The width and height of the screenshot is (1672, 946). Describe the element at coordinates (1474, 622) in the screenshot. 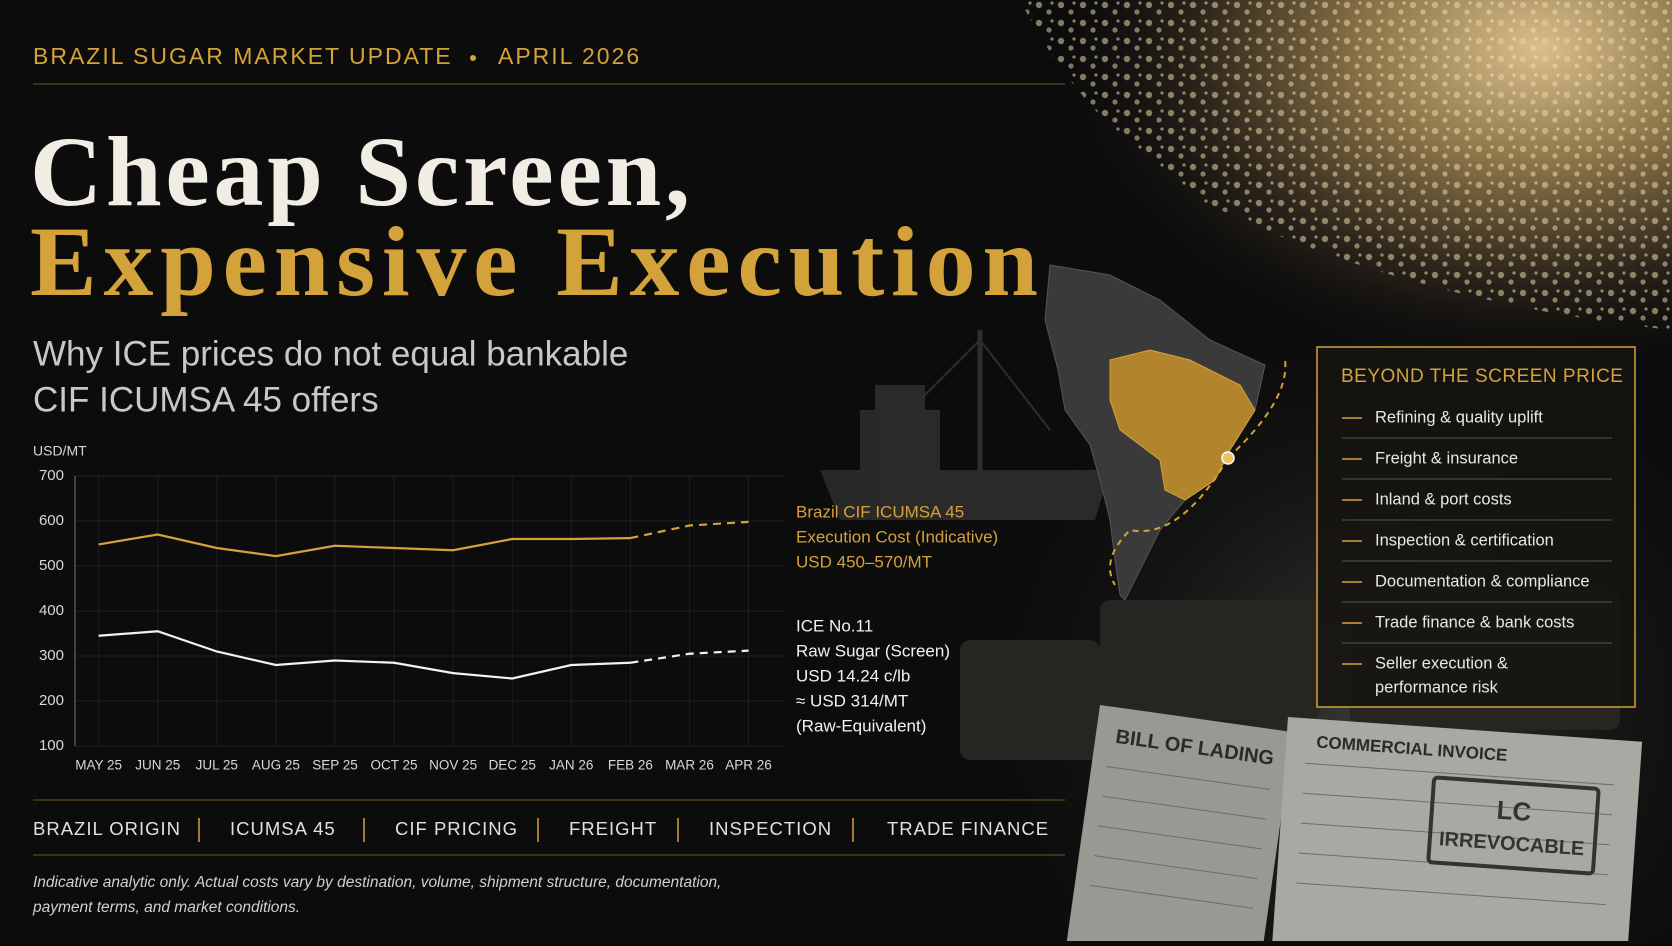

I see `sidebar-item: Trade finance & bank costs` at that location.